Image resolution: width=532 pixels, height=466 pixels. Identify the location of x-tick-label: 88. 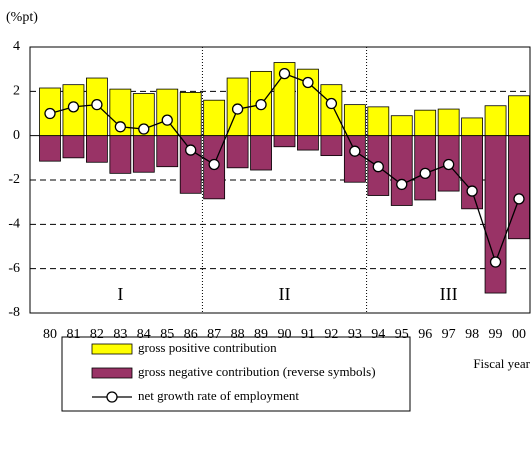
(238, 334).